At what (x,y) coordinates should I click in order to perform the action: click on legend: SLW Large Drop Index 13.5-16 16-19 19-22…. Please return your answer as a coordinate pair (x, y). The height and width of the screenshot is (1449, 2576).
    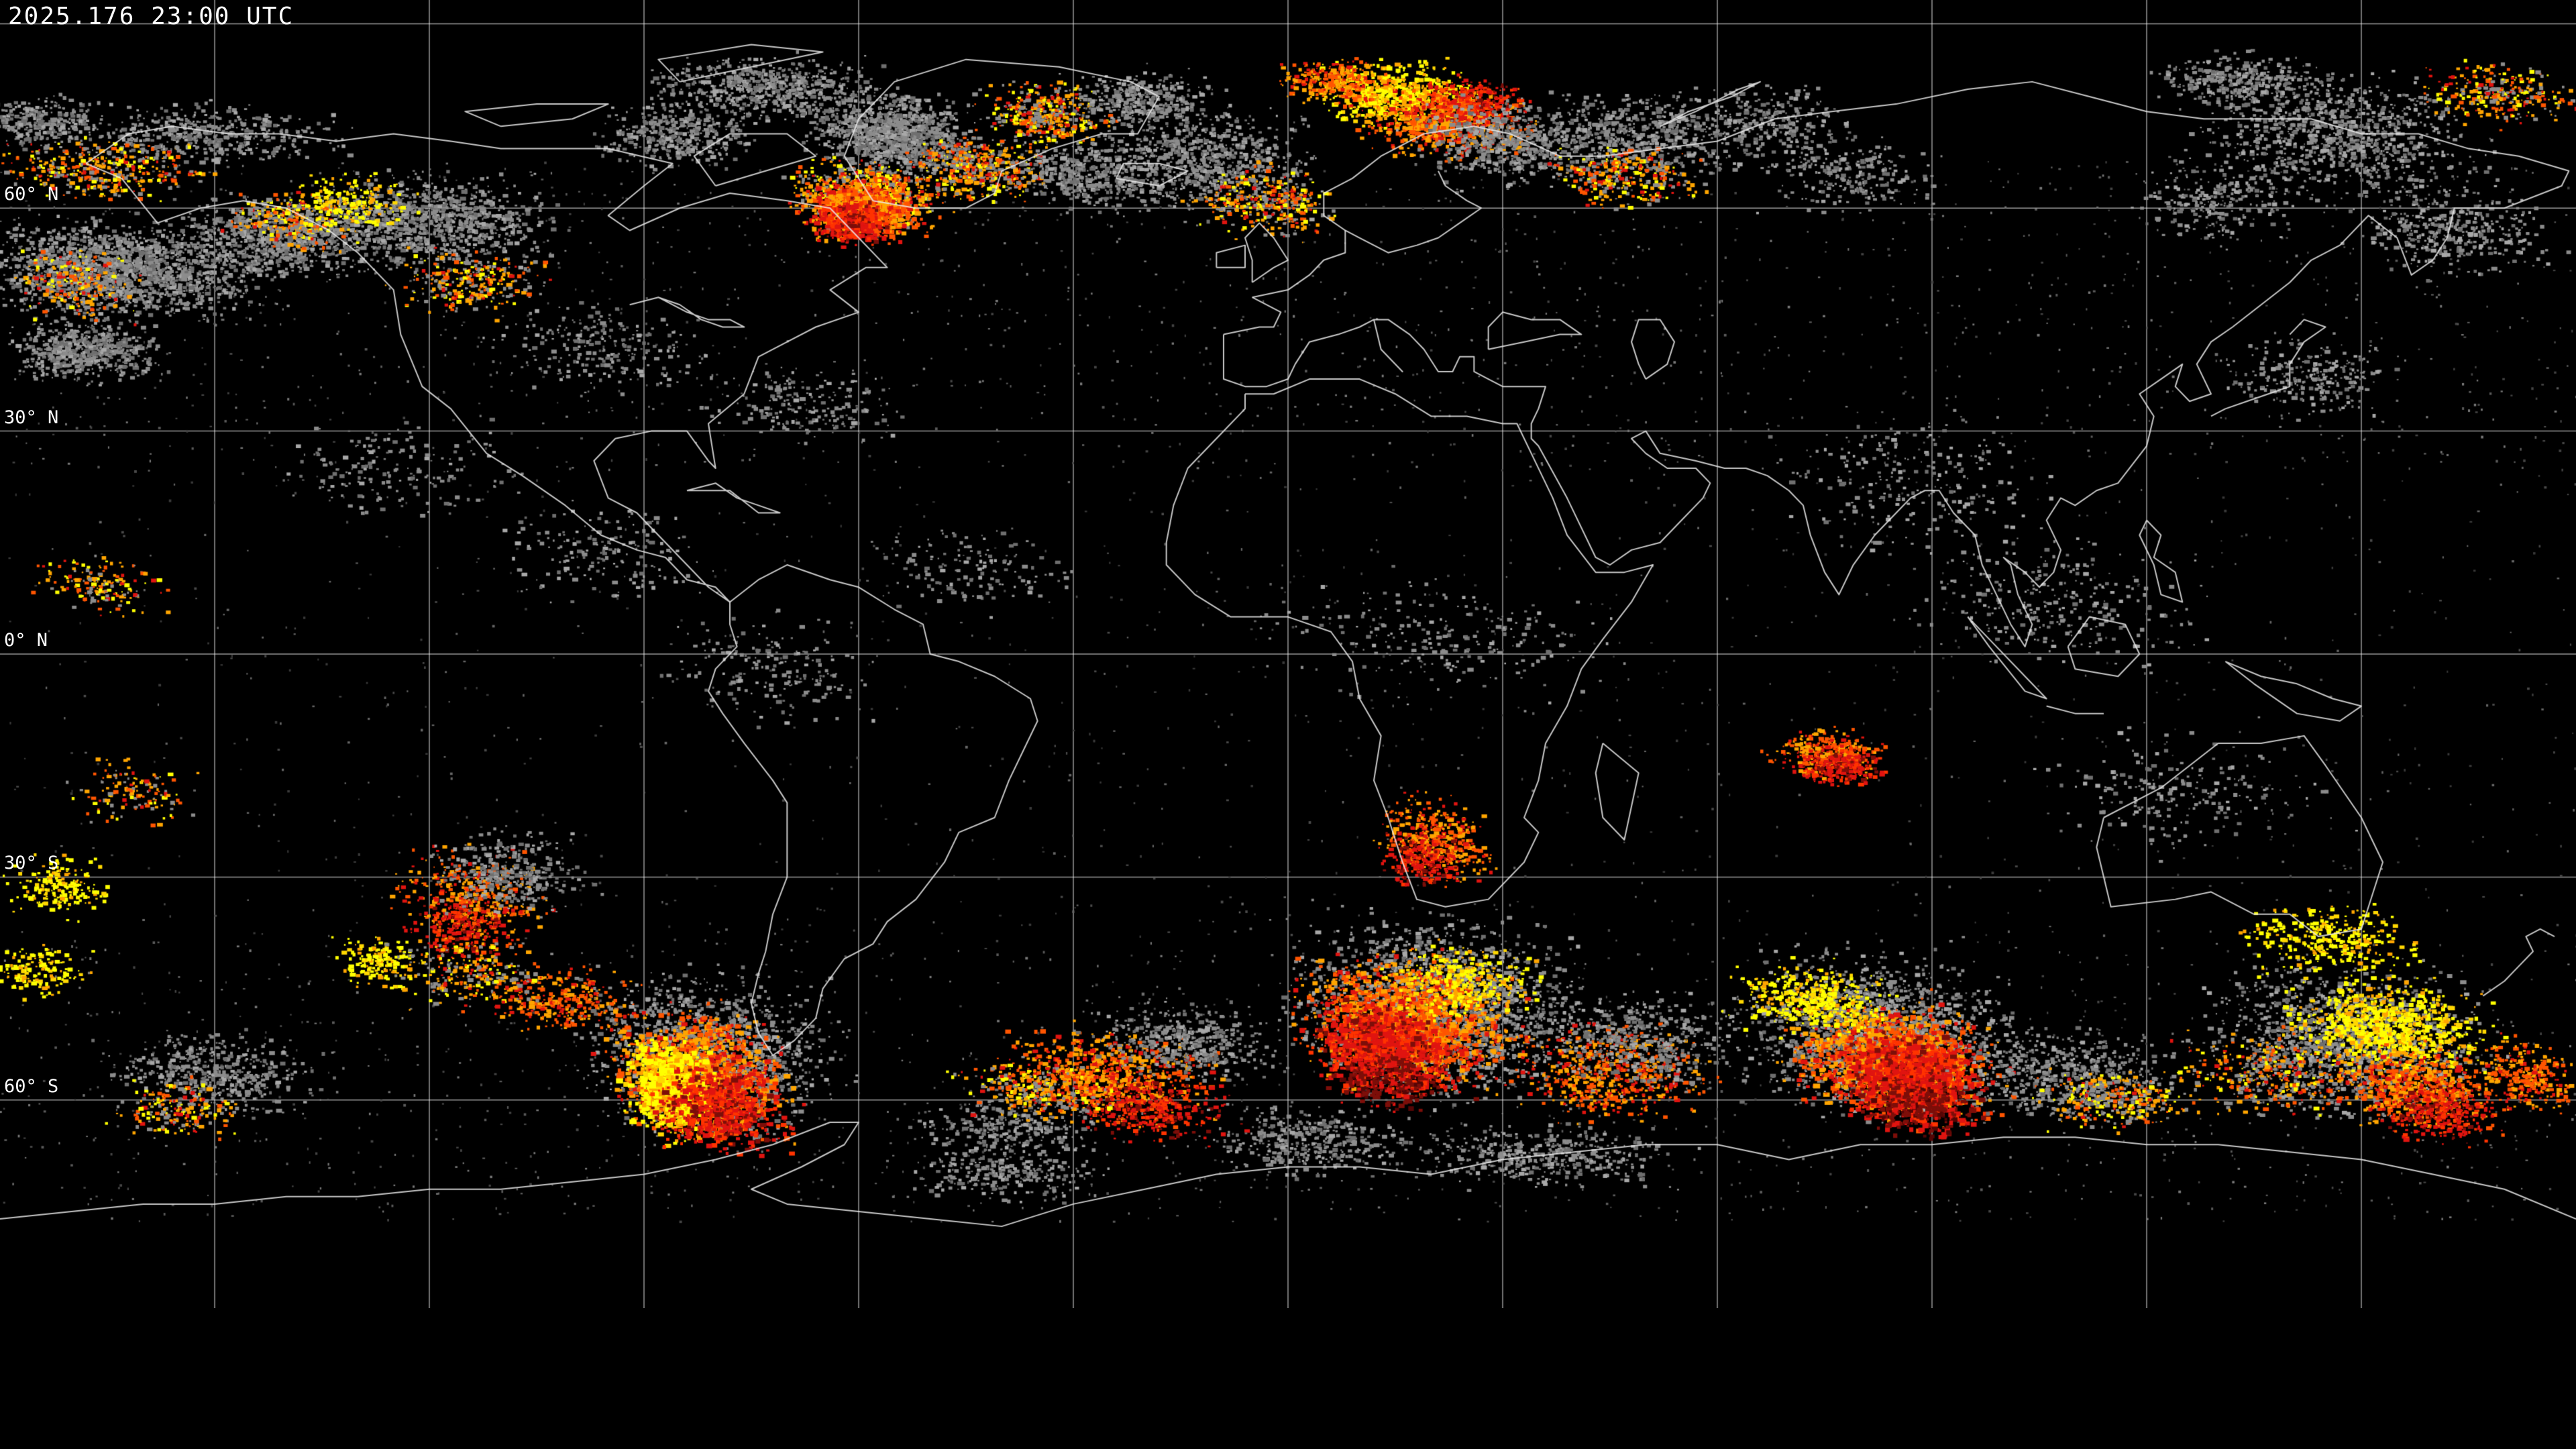
    Looking at the image, I should click on (1288, 1378).